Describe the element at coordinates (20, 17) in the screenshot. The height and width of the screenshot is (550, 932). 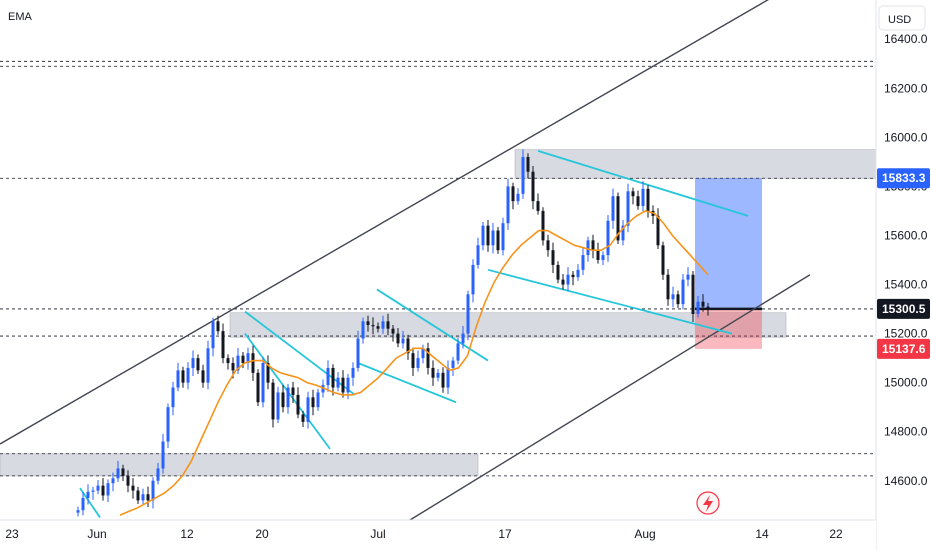
I see `indicator-legend-label: EMA` at that location.